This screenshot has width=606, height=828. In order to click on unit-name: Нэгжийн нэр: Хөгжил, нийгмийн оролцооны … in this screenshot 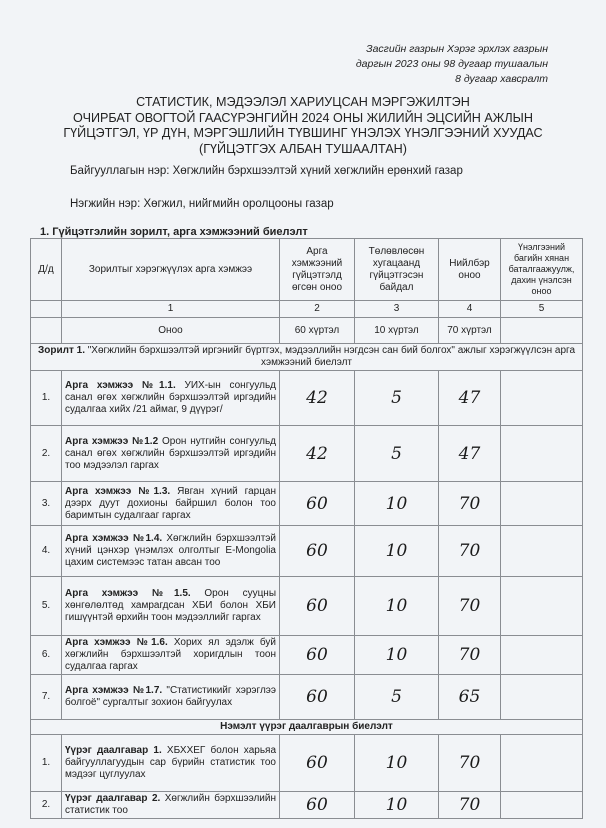, I will do `click(202, 204)`.